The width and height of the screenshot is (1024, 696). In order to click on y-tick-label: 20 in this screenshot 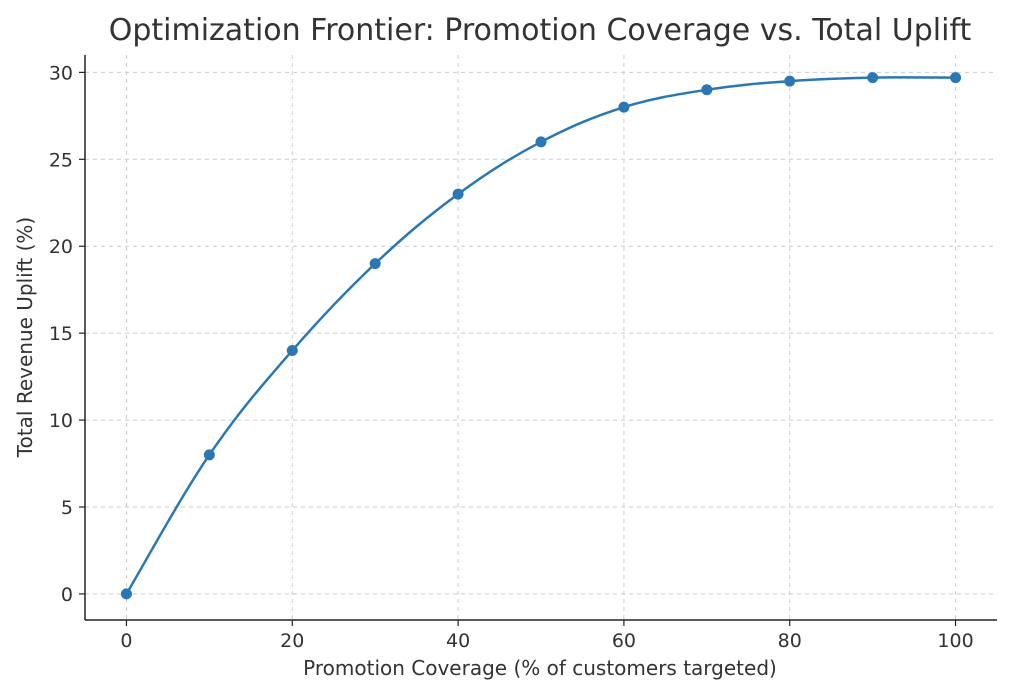, I will do `click(61, 247)`.